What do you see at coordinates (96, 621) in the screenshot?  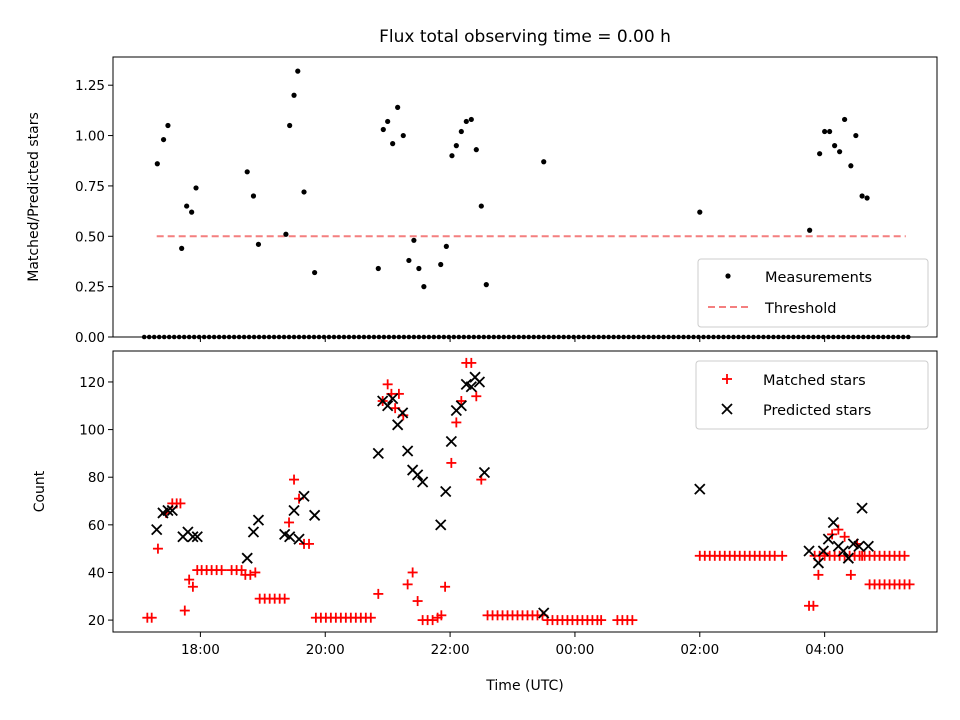 I see `y-tick-label: 20` at bounding box center [96, 621].